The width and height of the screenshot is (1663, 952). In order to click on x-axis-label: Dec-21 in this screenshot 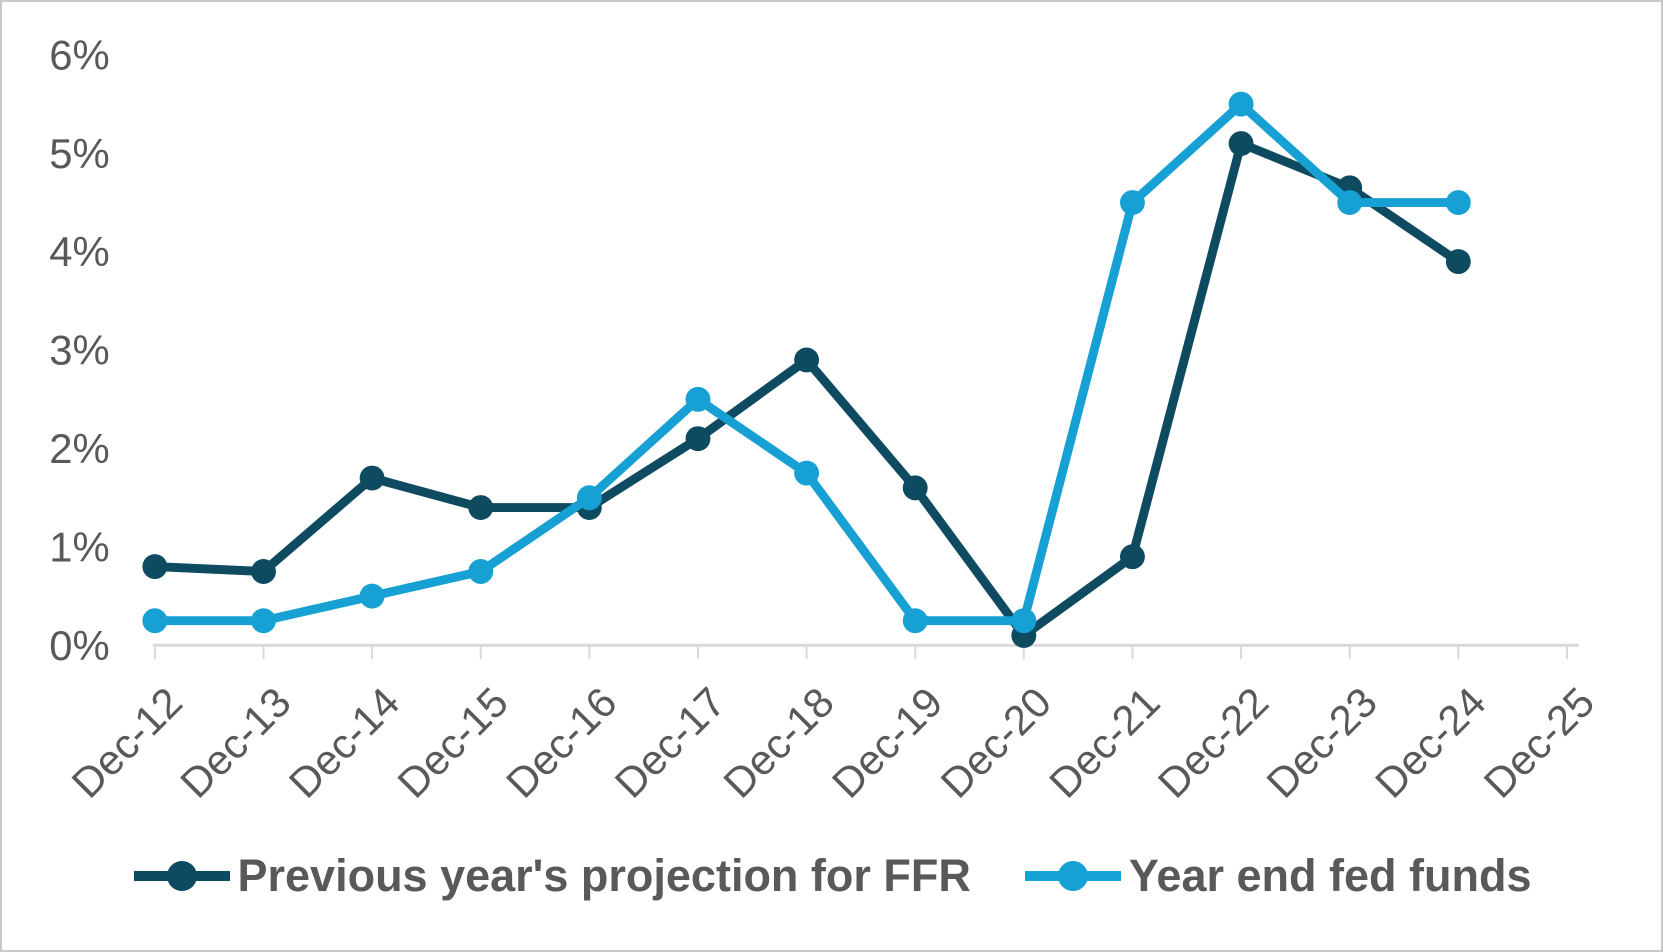, I will do `click(1104, 742)`.